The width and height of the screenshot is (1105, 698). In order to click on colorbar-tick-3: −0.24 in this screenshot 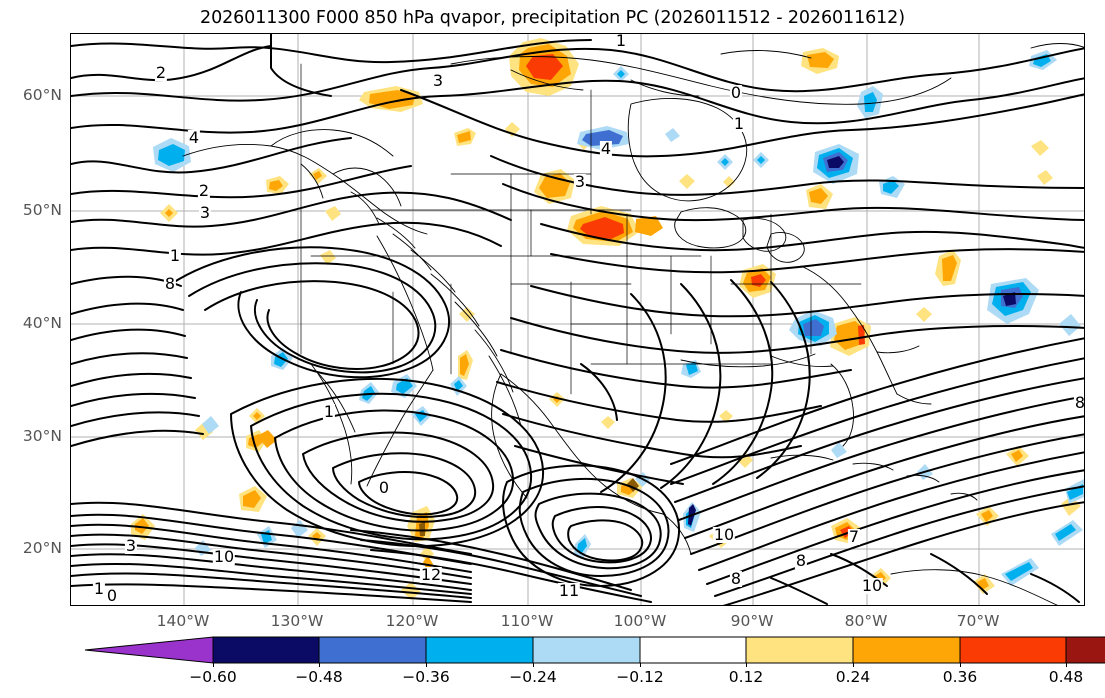, I will do `click(533, 677)`.